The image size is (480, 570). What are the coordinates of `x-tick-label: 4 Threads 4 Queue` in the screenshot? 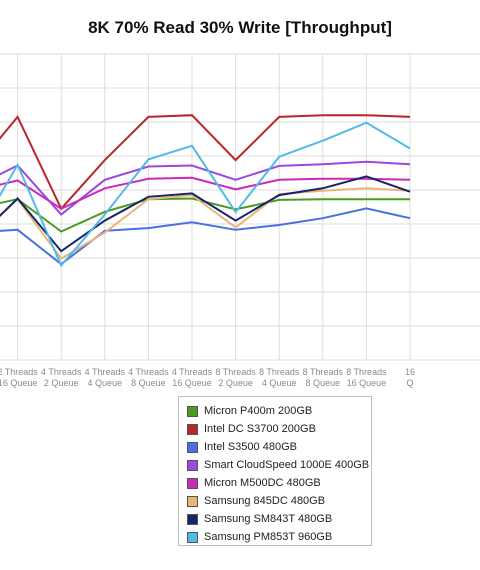 It's located at (105, 377).